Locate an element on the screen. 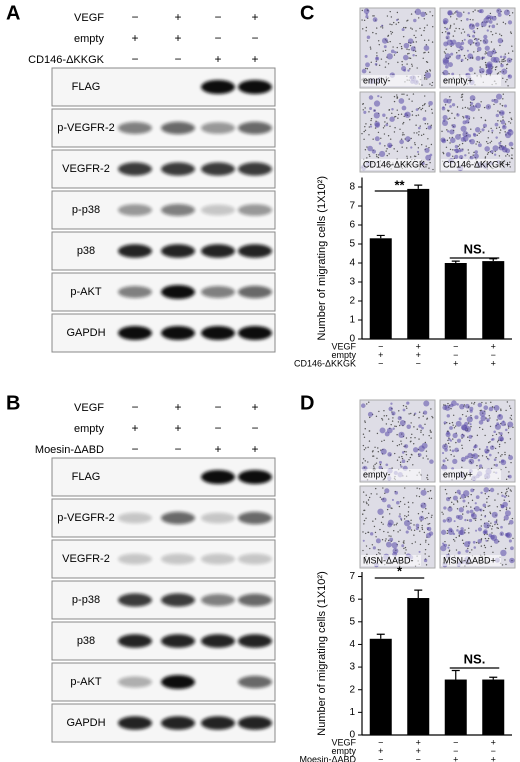  bar is located at coordinates (455, 707).